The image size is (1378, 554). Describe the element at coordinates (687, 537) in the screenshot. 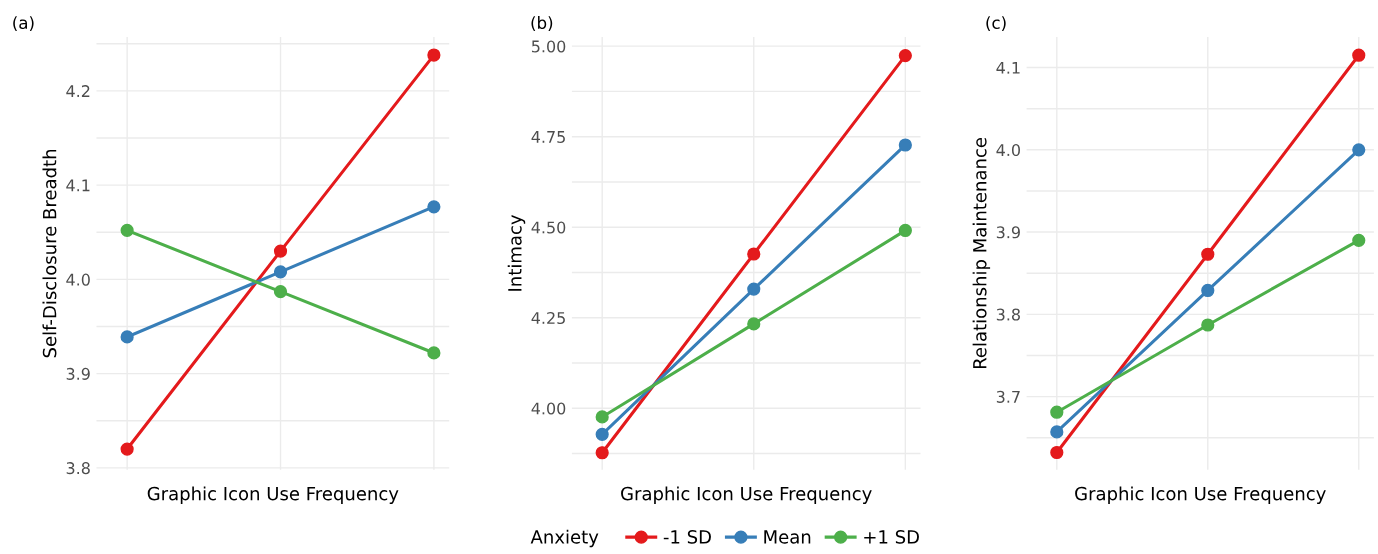

I see `legend-label: -1 SD` at that location.